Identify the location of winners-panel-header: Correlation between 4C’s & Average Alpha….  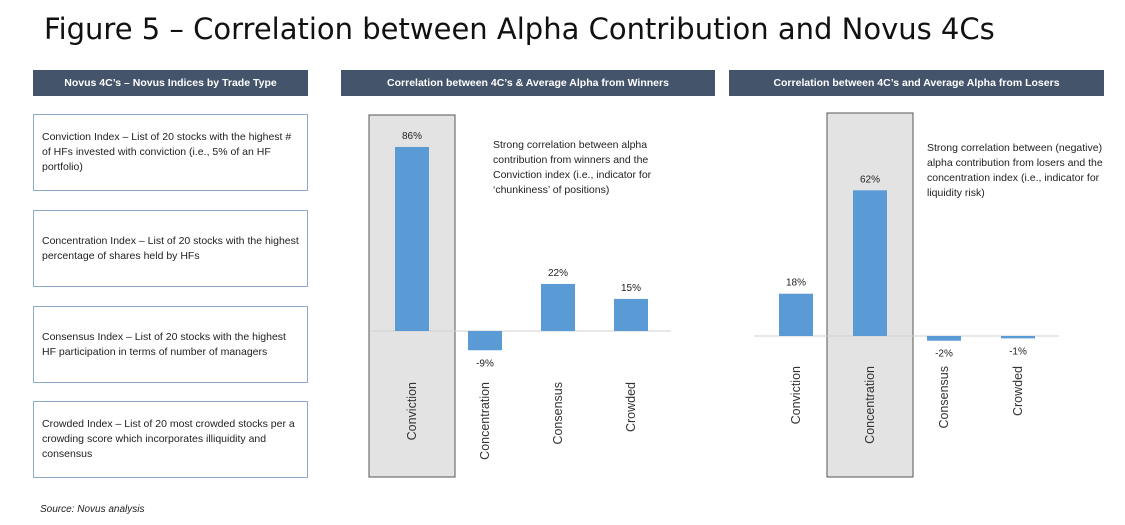
(528, 83).